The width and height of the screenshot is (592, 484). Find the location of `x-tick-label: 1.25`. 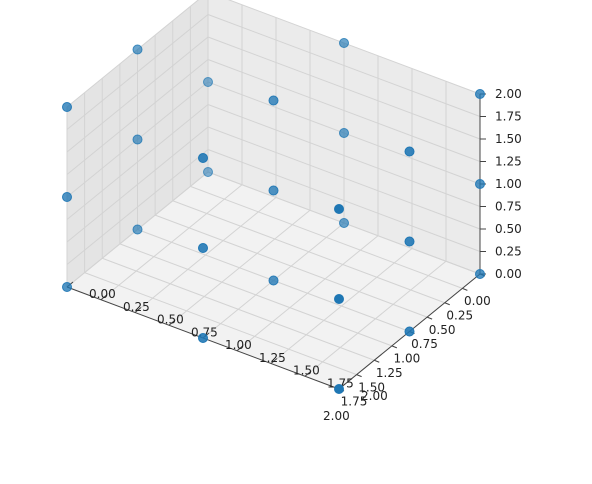

x-tick-label: 1.25 is located at coordinates (389, 373).